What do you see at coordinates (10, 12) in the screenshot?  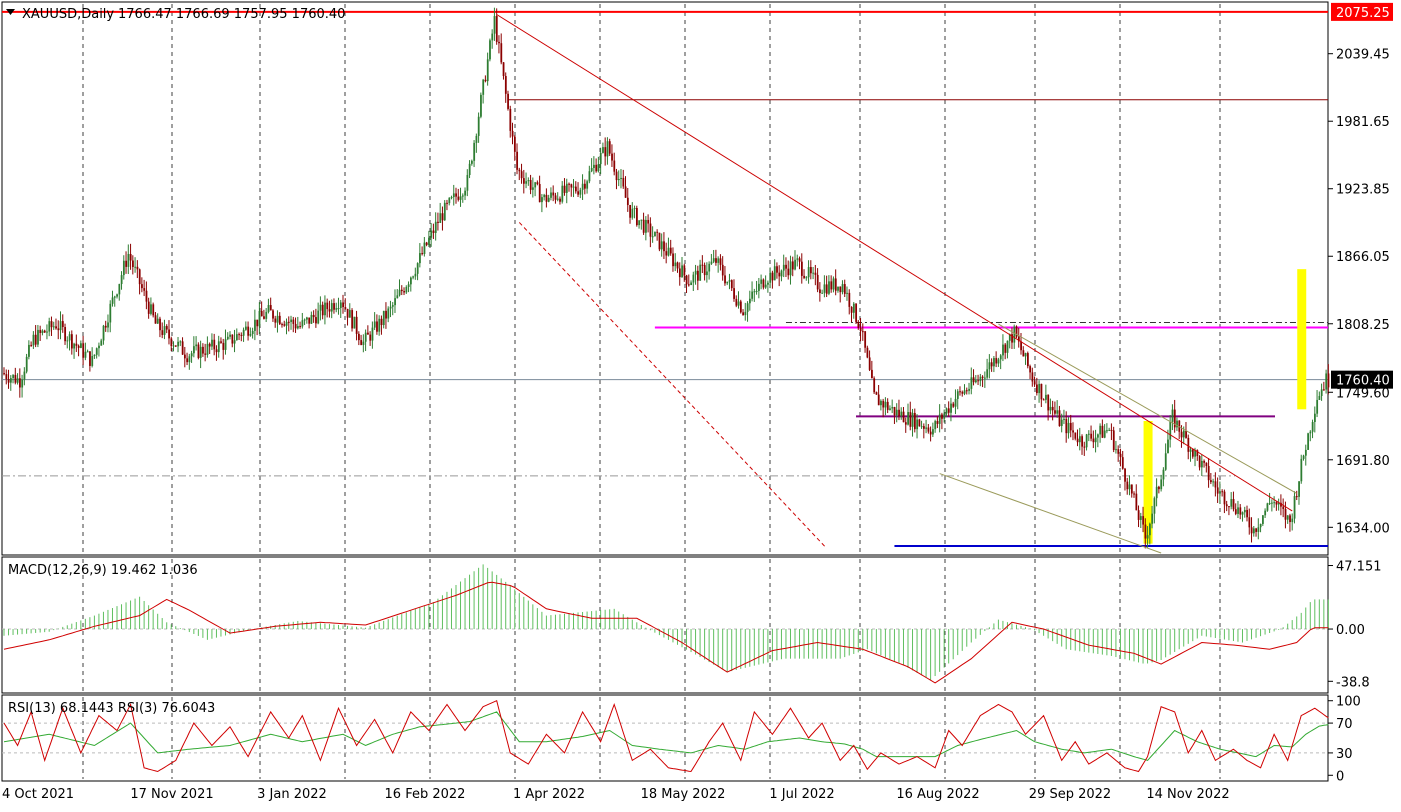 I see `collapse-triangle-icon` at bounding box center [10, 12].